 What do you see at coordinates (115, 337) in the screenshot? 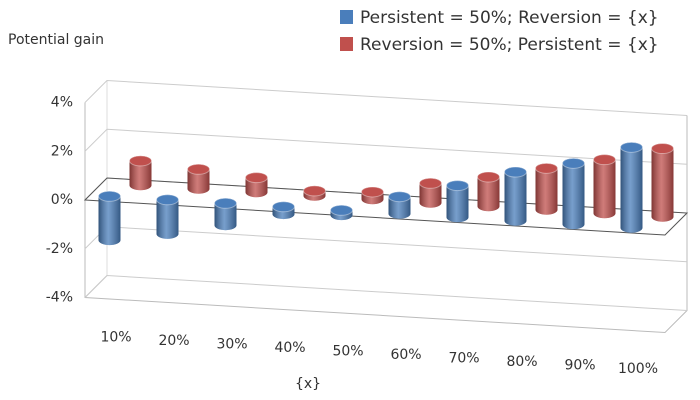
I see `x-tick-label: 10%` at bounding box center [115, 337].